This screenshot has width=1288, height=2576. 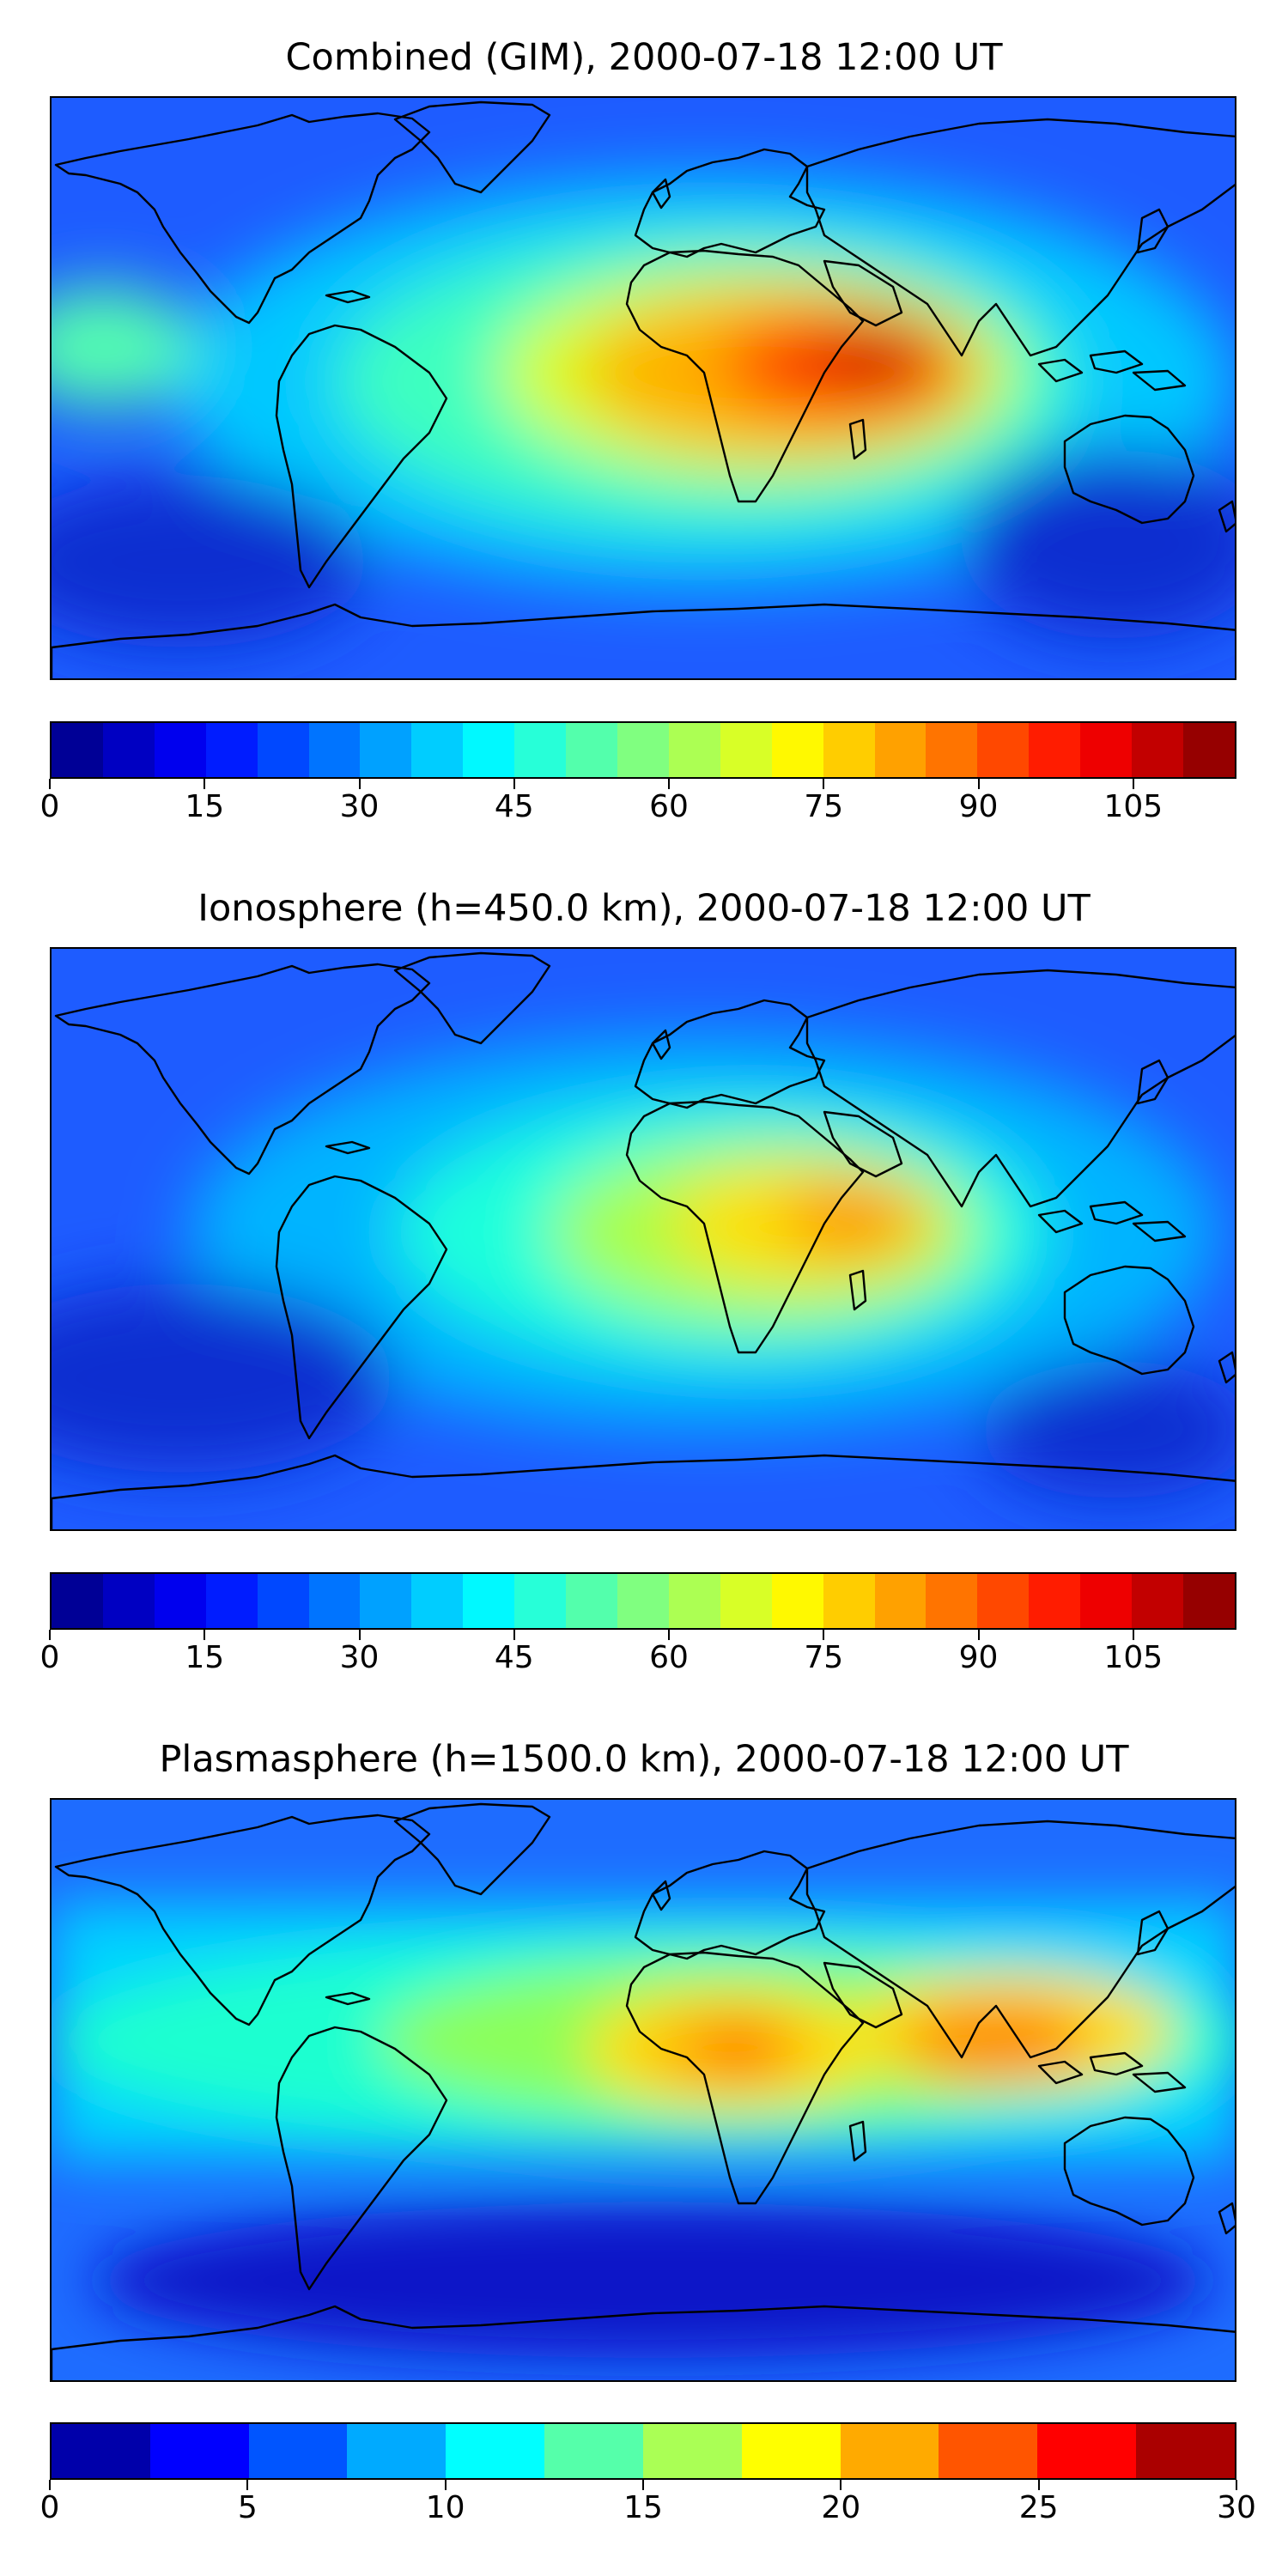 What do you see at coordinates (1133, 806) in the screenshot?
I see `colorbar-tick-label: 105` at bounding box center [1133, 806].